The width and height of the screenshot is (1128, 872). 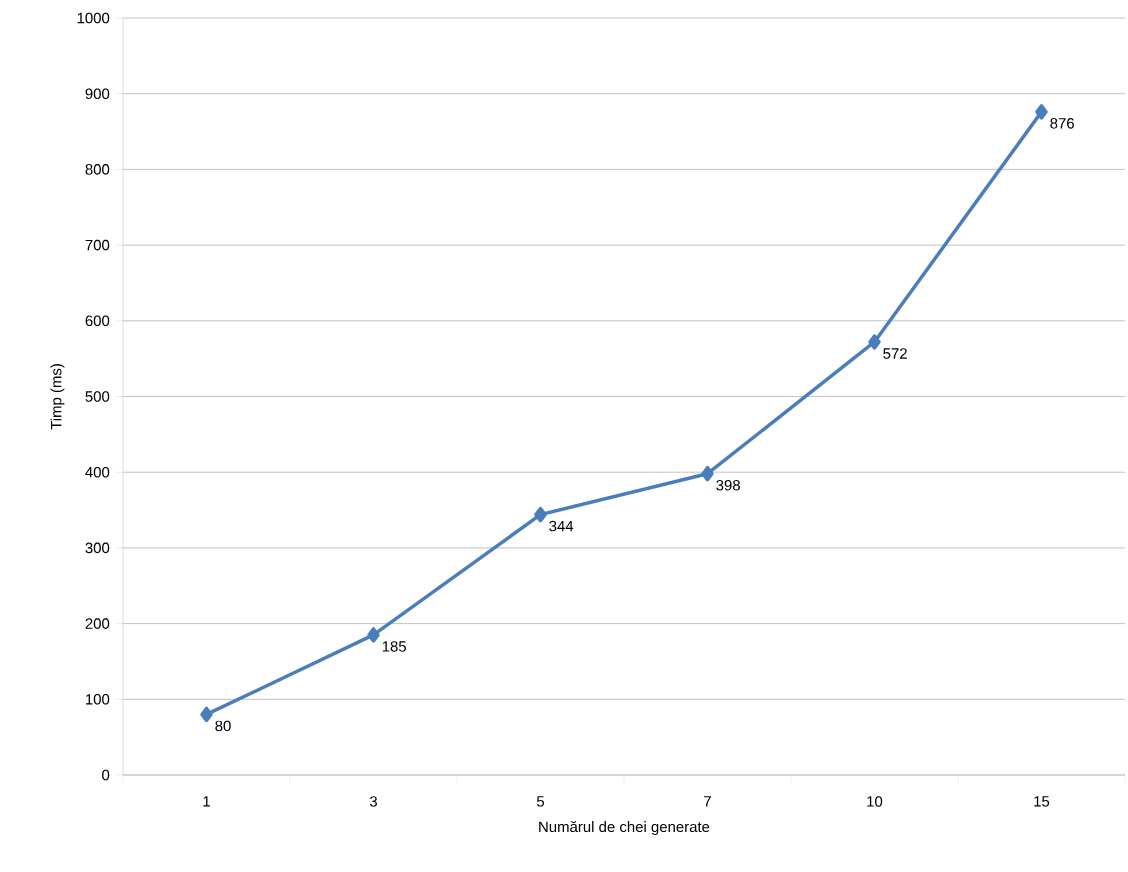 What do you see at coordinates (1042, 801) in the screenshot?
I see `x-tick-label: 15` at bounding box center [1042, 801].